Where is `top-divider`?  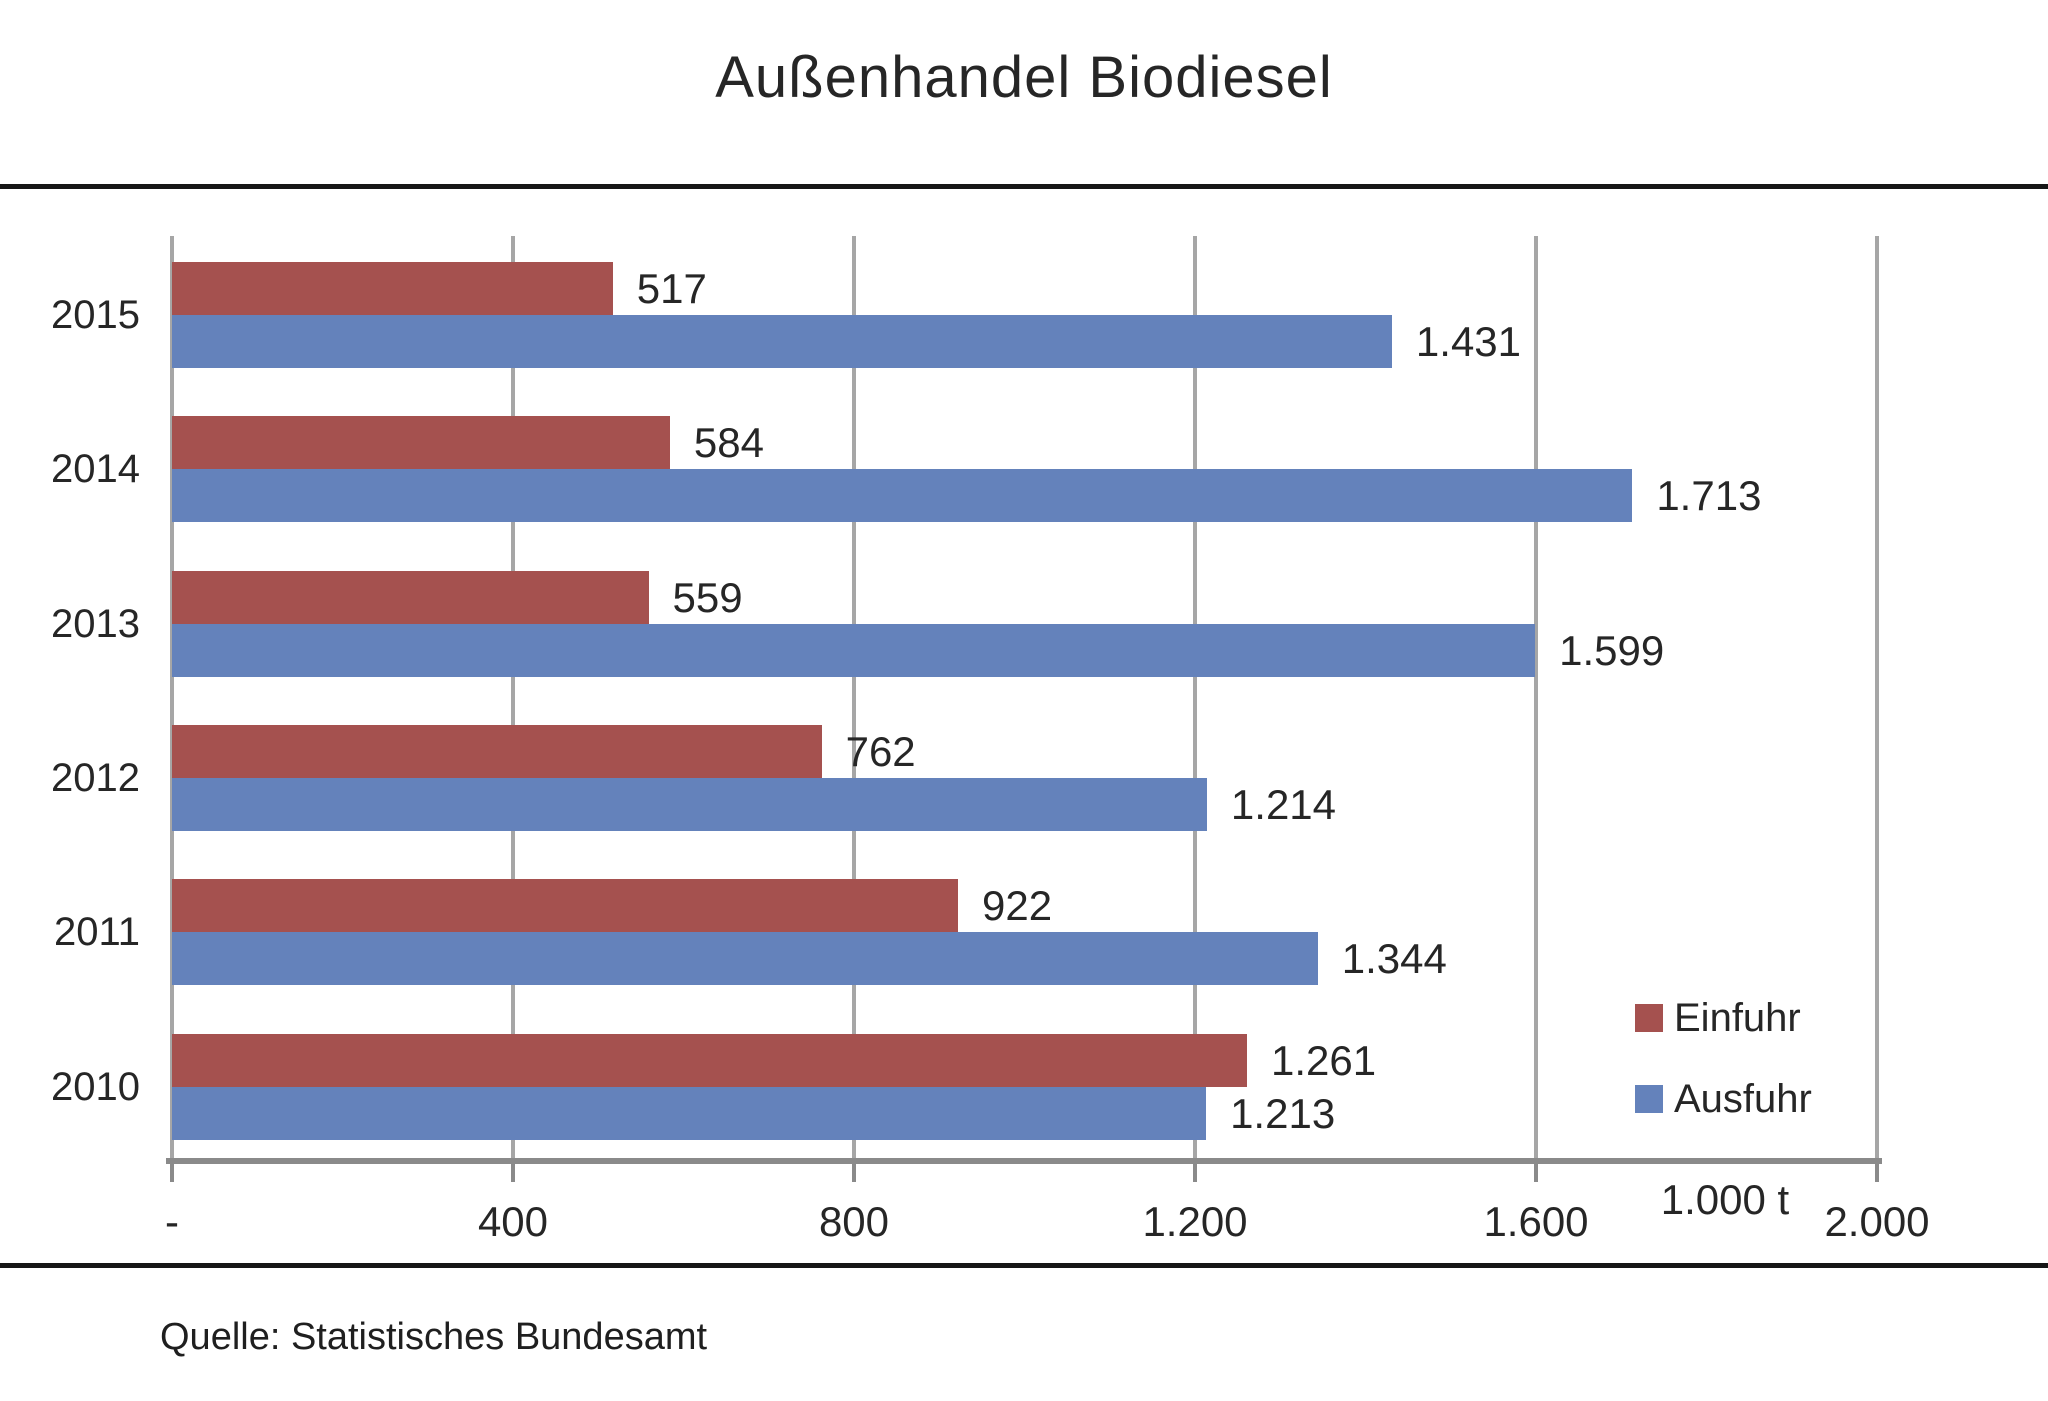 top-divider is located at coordinates (1024, 186).